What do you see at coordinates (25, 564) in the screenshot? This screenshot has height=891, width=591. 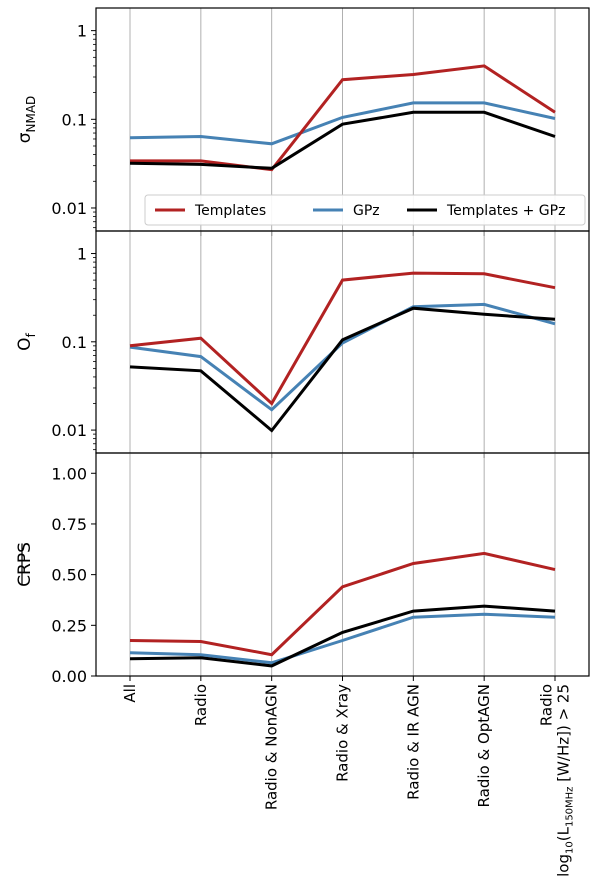 I see `y-axis-label: CRPS` at bounding box center [25, 564].